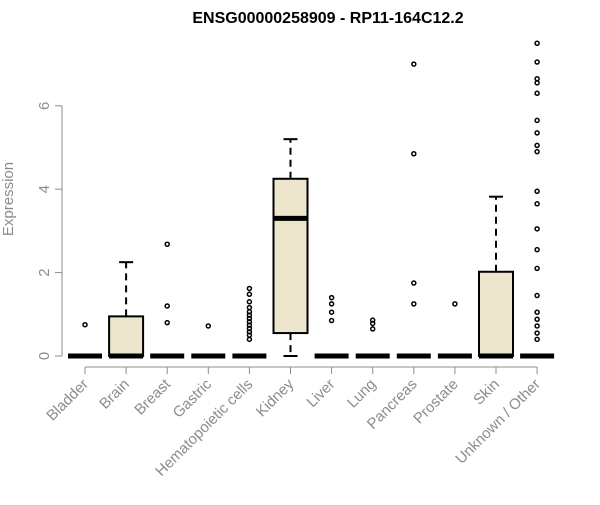 This screenshot has width=600, height=505. Describe the element at coordinates (44, 356) in the screenshot. I see `y-tick-label: 0` at that location.